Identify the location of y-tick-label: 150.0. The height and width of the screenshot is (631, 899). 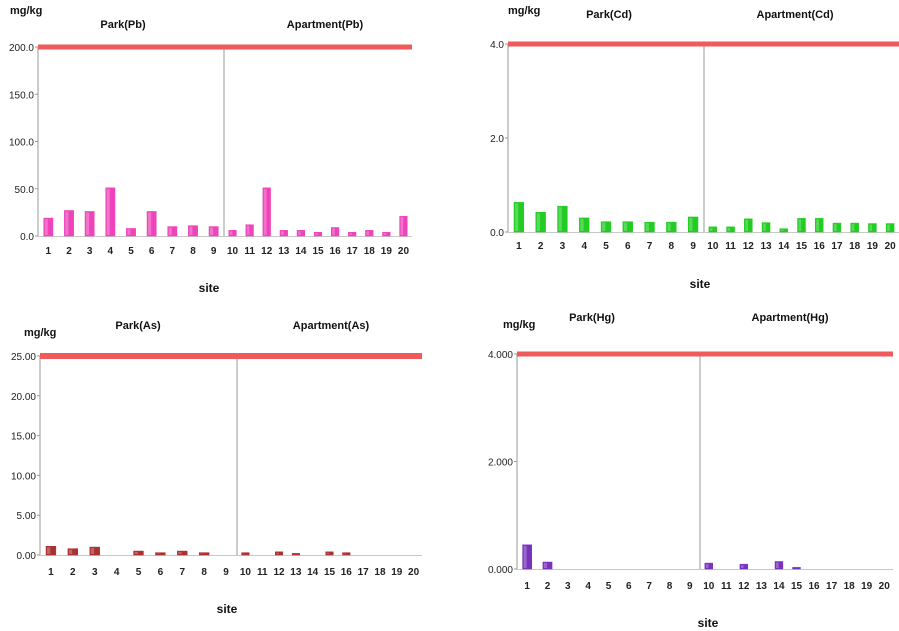
(21, 95).